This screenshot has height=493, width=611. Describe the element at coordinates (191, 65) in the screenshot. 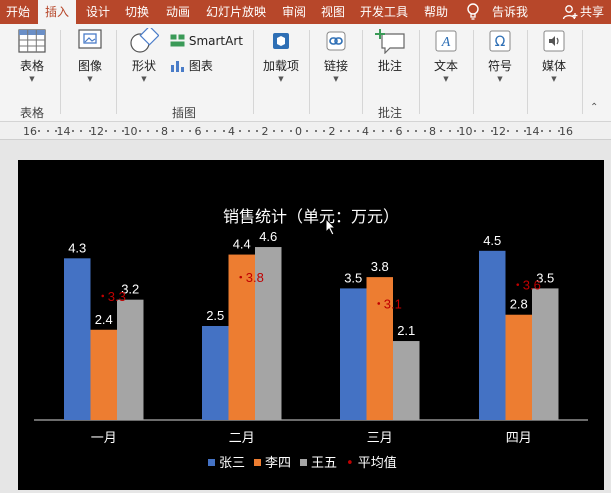

I see `chart-button: 图表` at that location.